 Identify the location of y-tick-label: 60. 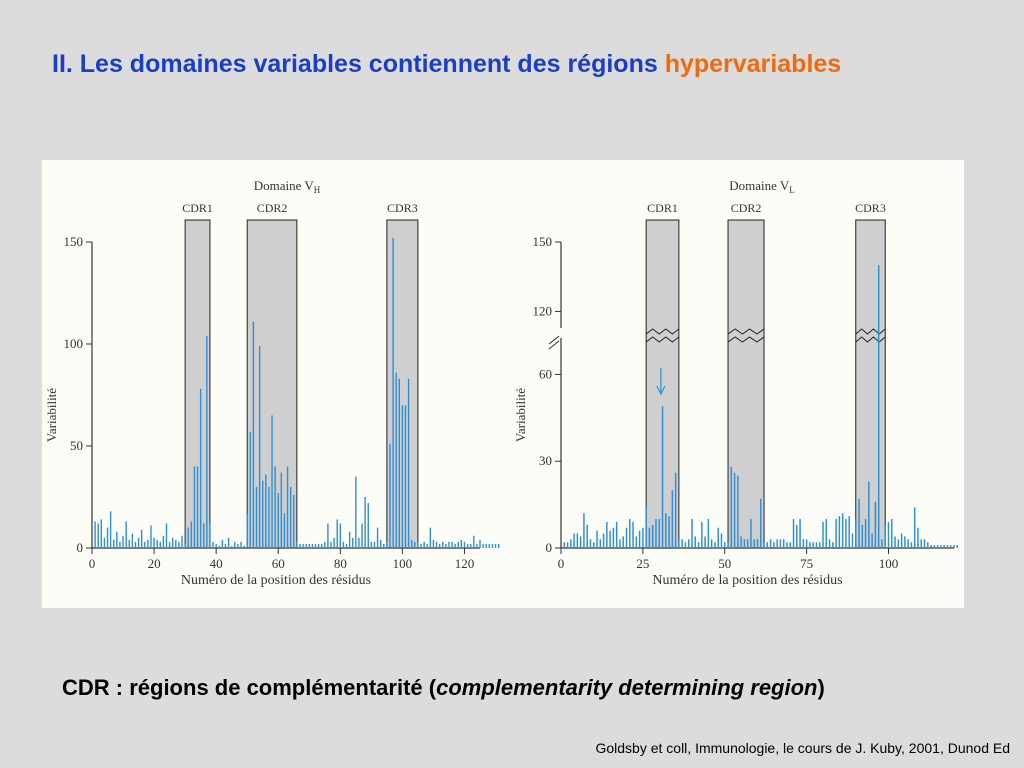
(545, 373).